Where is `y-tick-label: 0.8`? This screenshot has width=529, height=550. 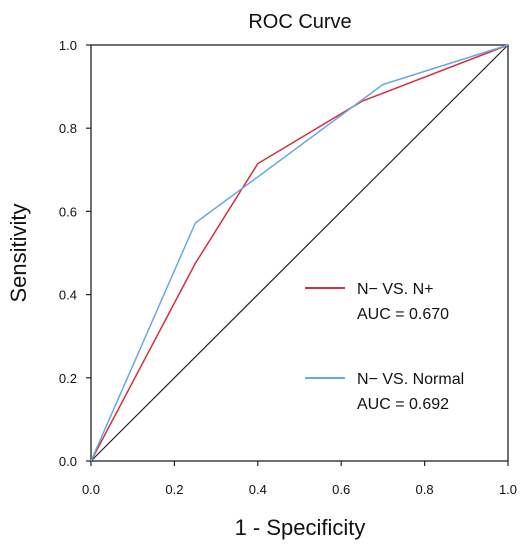 y-tick-label: 0.8 is located at coordinates (68, 128).